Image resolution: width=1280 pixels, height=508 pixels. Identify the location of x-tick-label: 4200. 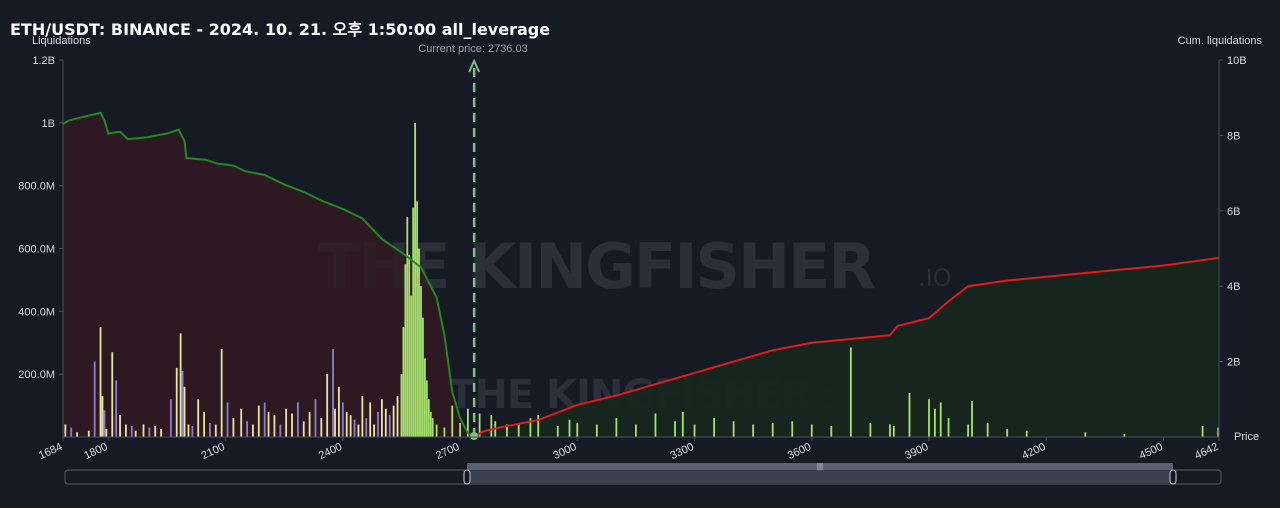
(1033, 451).